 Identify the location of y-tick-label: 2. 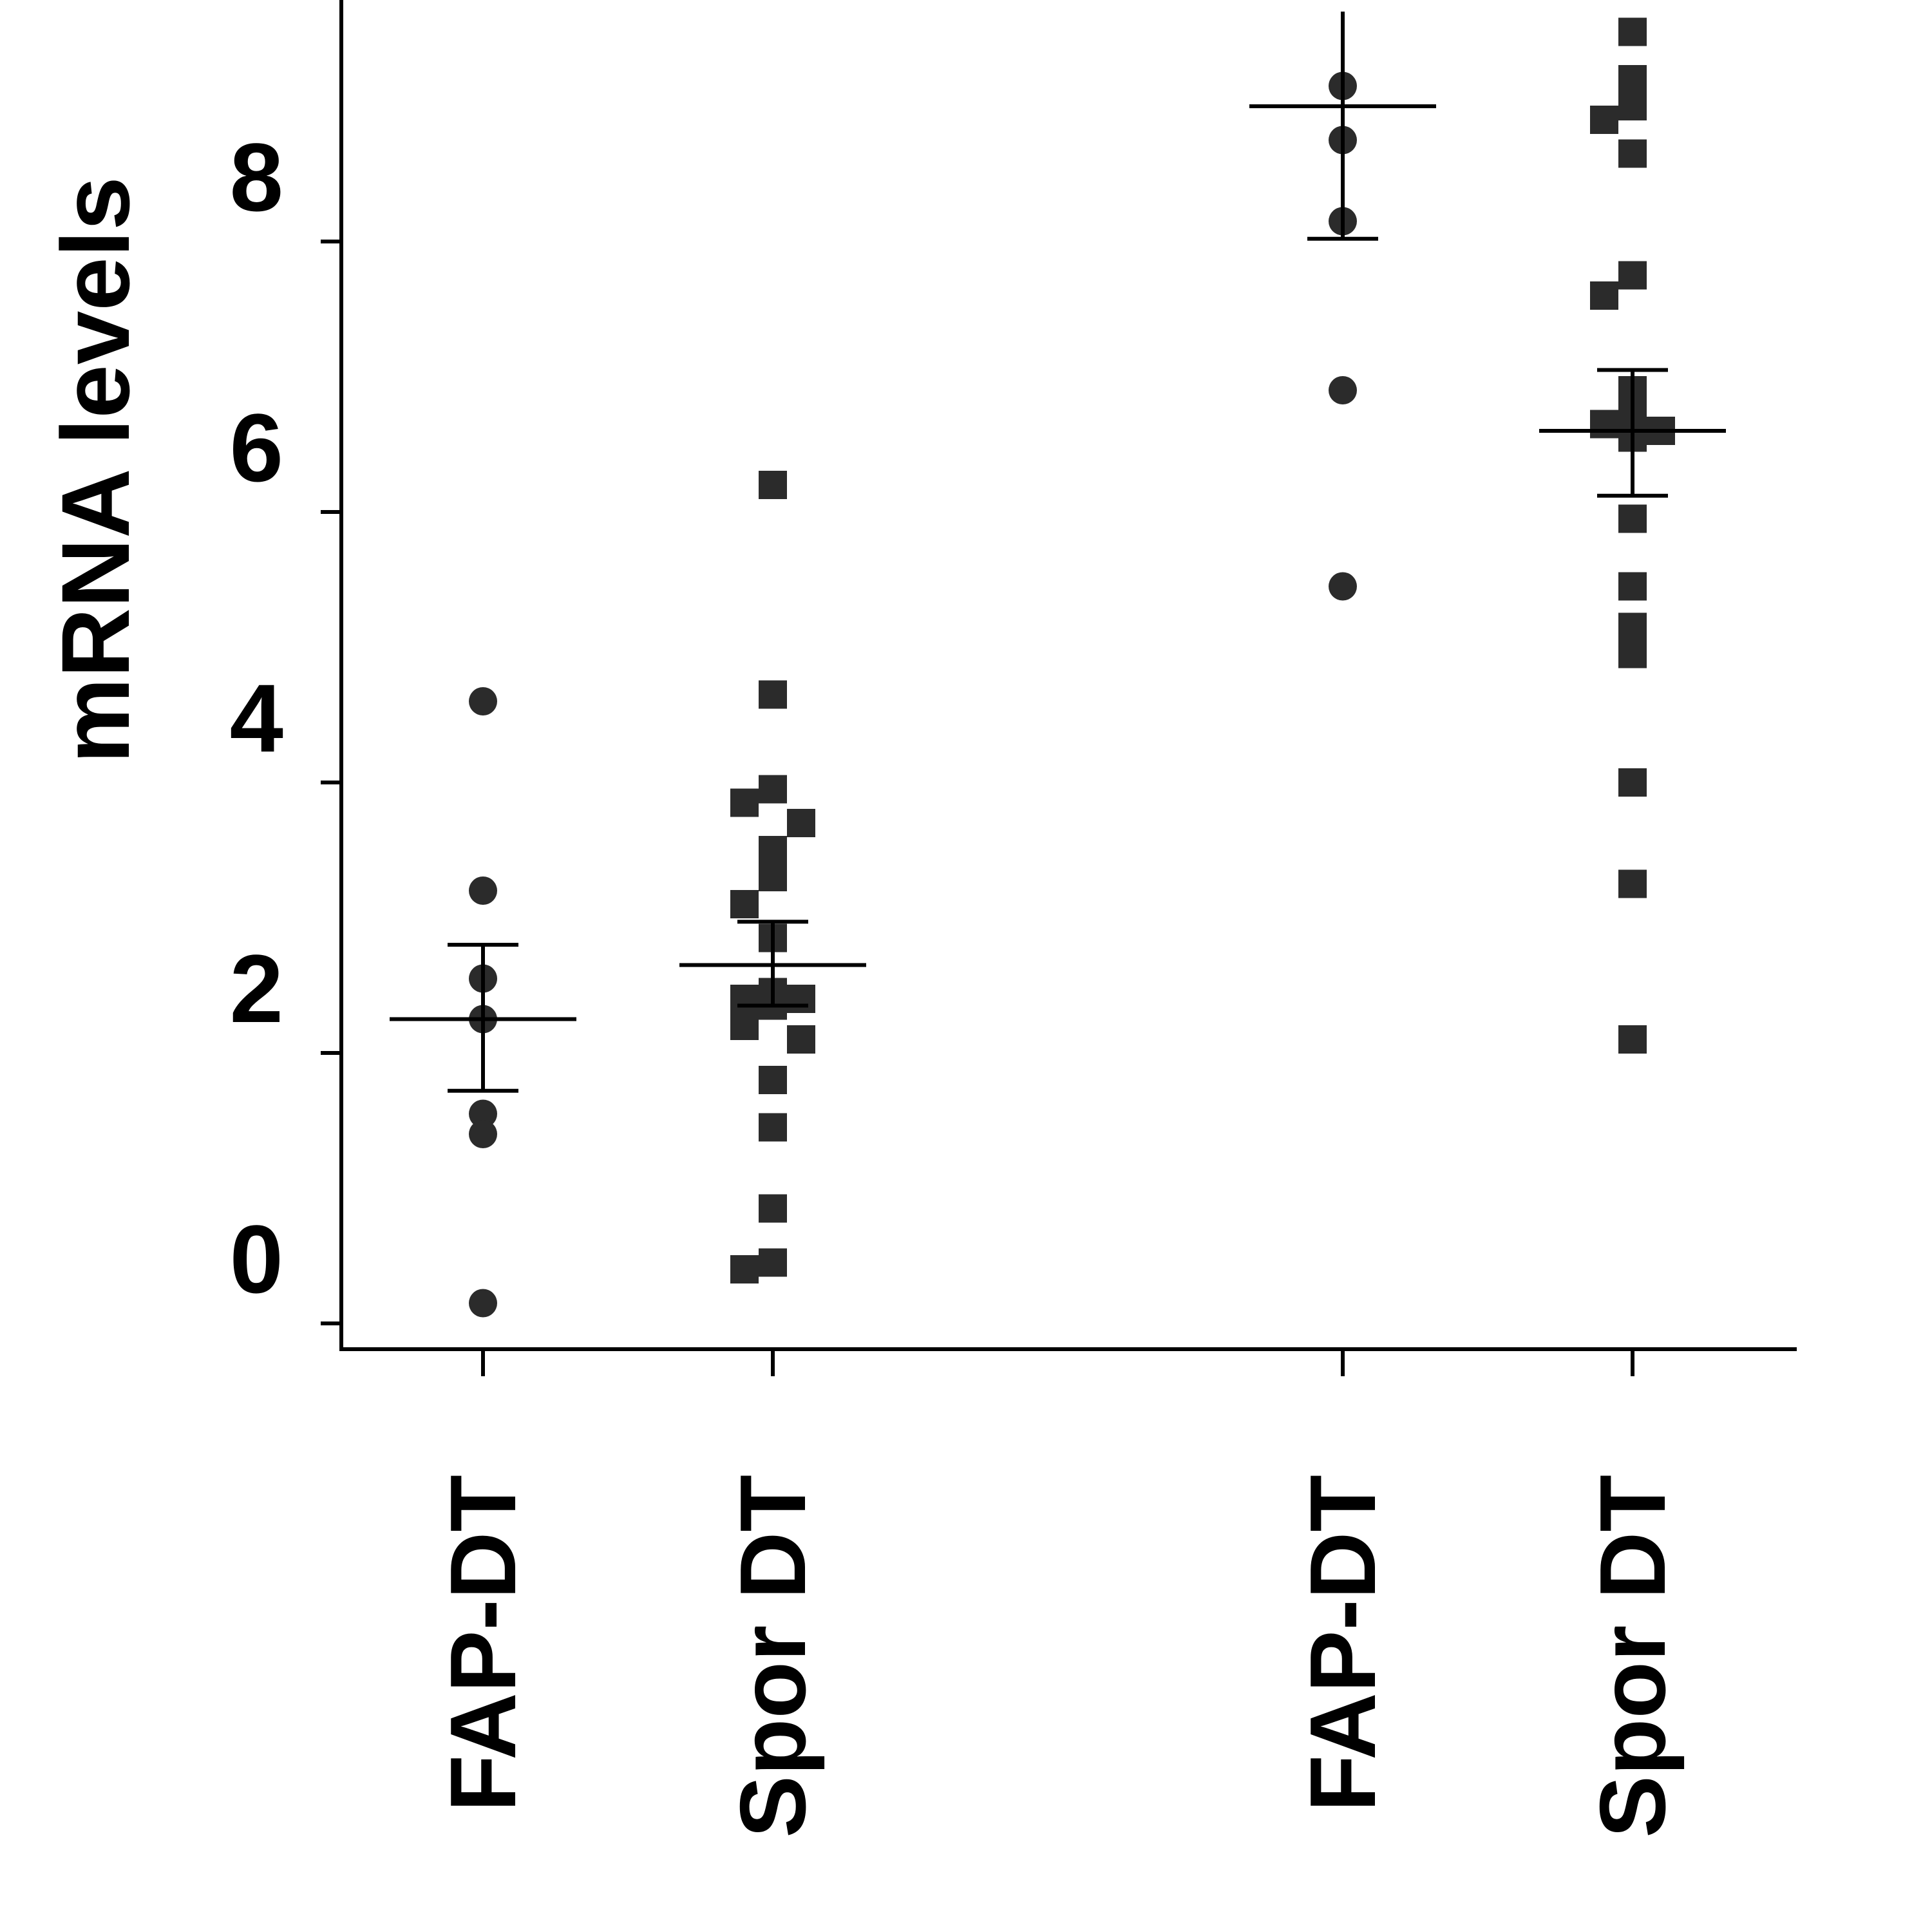
(256, 988).